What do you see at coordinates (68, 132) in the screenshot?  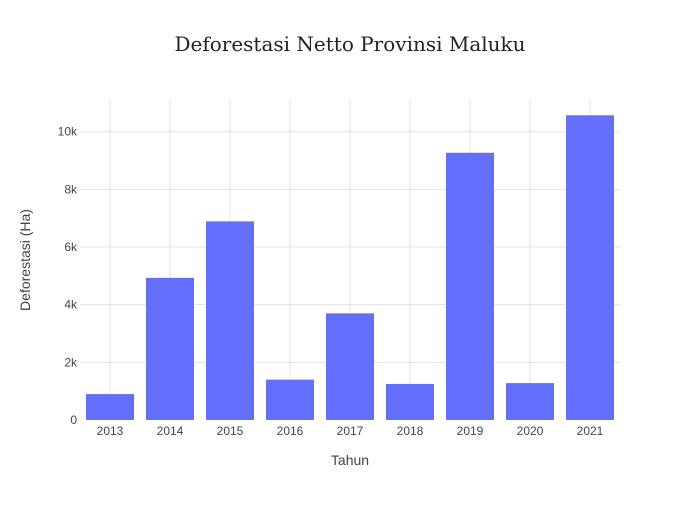 I see `y-tick-label: 10k` at bounding box center [68, 132].